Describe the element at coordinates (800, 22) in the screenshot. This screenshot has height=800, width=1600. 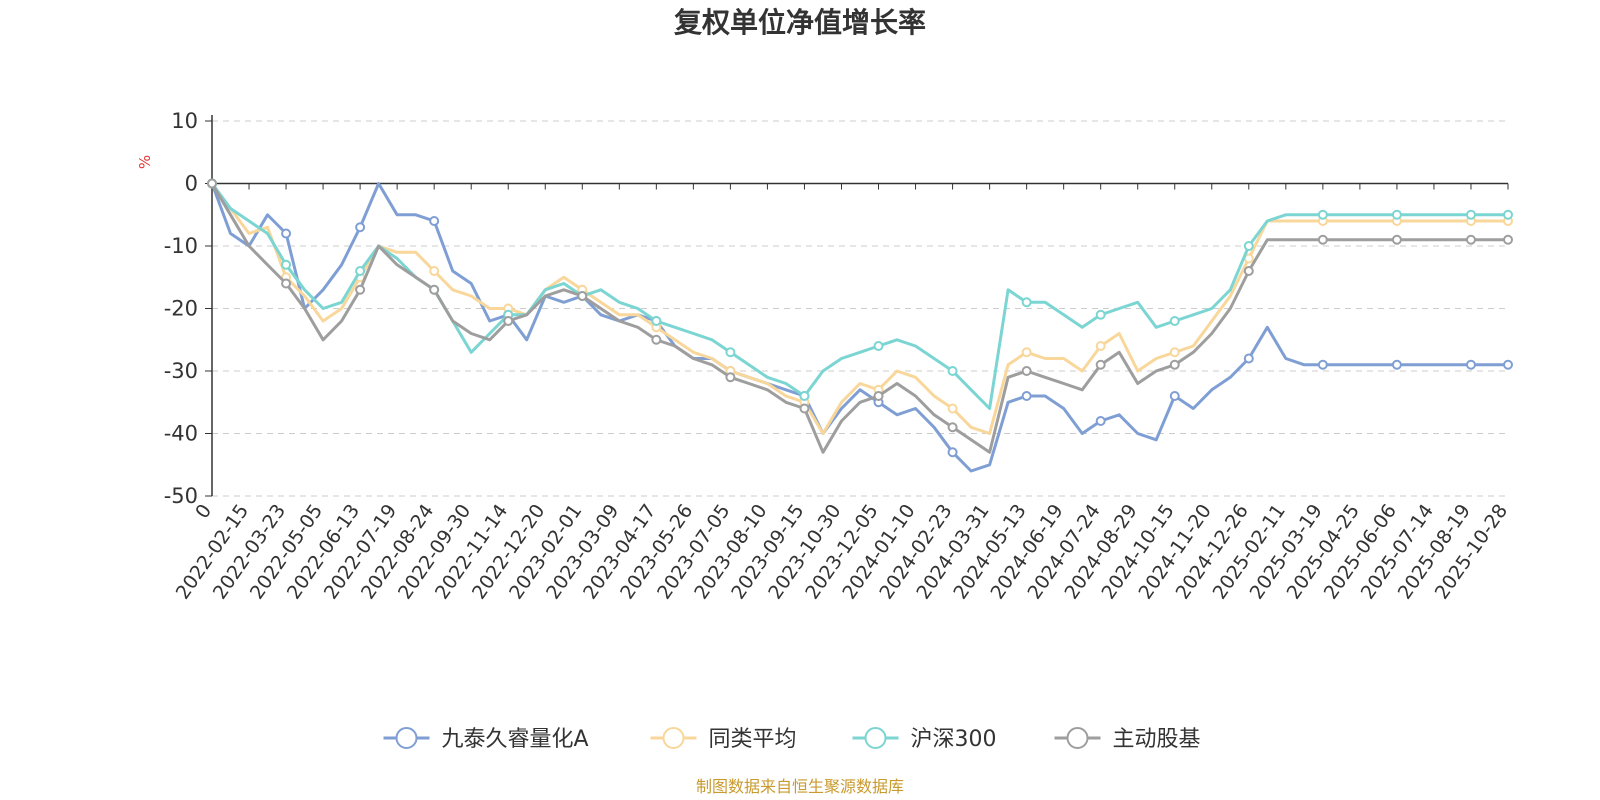
I see `chart-title: 复权单位净值增长率` at that location.